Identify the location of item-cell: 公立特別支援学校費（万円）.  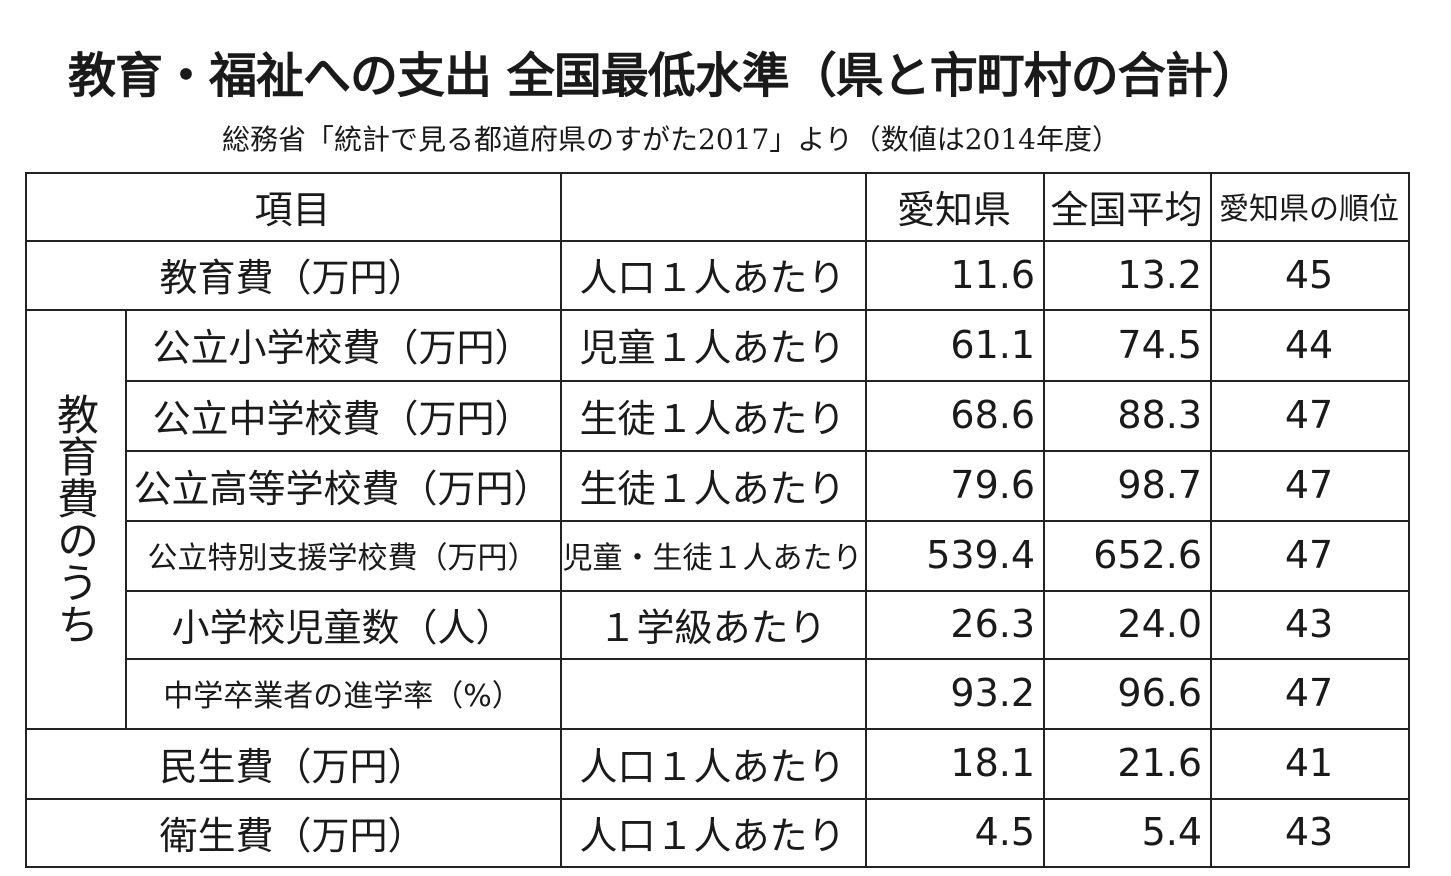
(343, 556).